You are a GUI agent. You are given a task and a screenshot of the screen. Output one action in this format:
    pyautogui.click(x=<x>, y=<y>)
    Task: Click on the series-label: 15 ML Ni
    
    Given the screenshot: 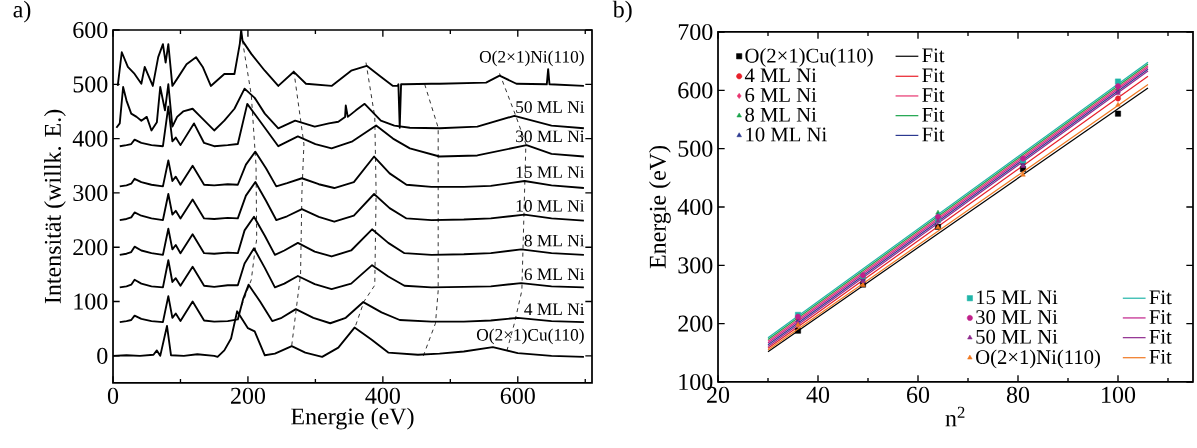 What is the action you would take?
    pyautogui.click(x=550, y=172)
    